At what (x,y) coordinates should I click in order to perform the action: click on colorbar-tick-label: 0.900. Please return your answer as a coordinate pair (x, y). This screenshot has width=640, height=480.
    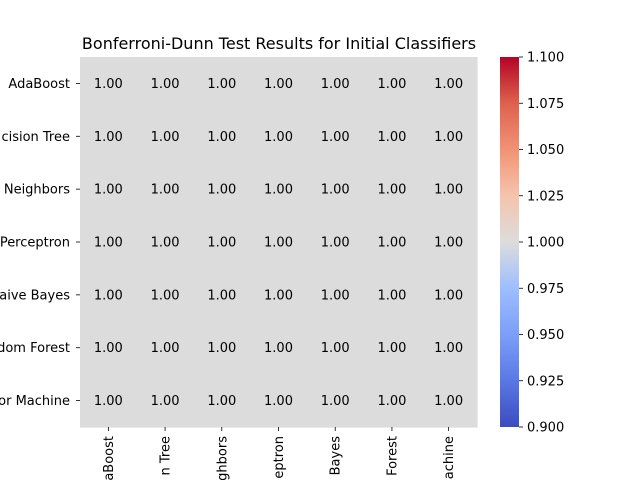
    Looking at the image, I should click on (545, 428).